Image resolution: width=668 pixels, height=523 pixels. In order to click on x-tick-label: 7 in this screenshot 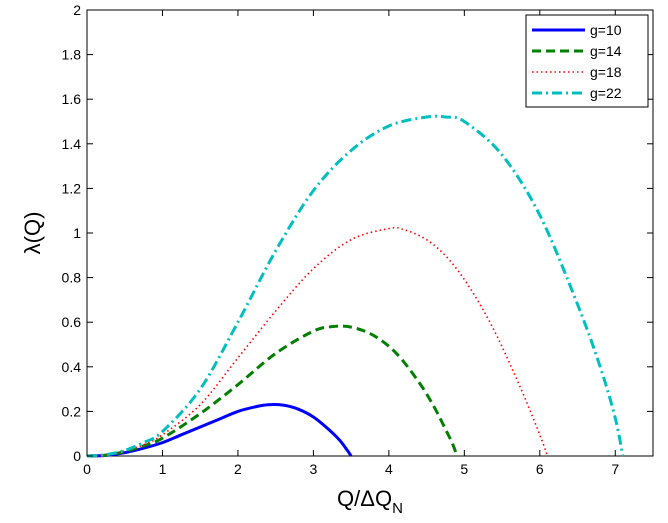, I will do `click(615, 469)`.